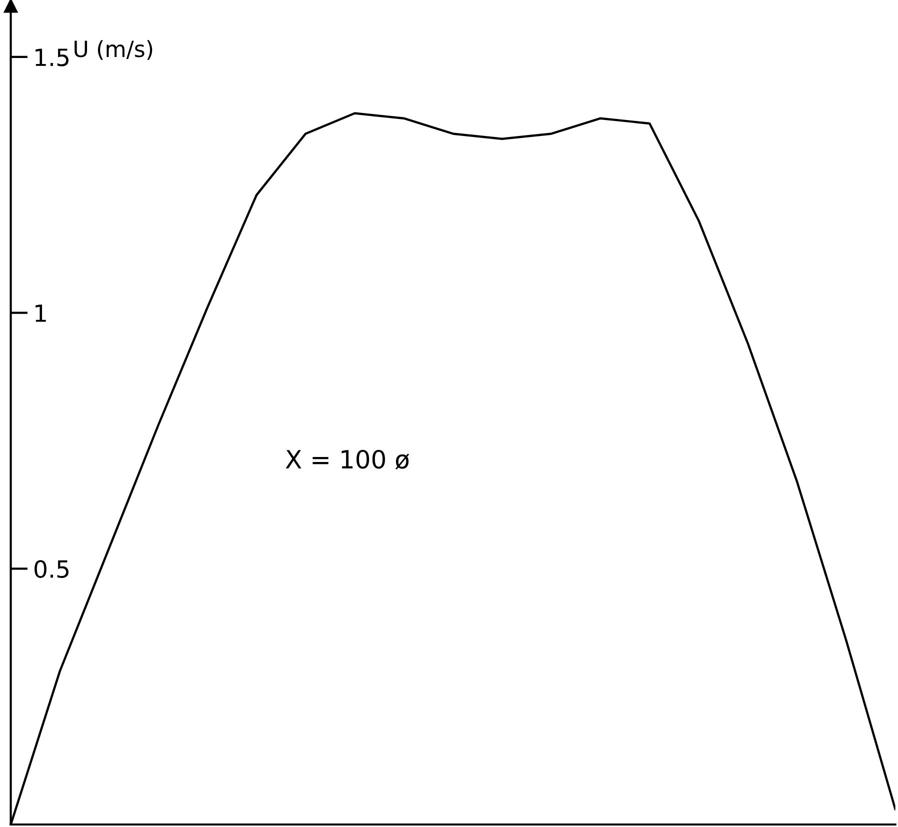 The width and height of the screenshot is (898, 827). What do you see at coordinates (348, 460) in the screenshot?
I see `annotation: X = 100 ø` at bounding box center [348, 460].